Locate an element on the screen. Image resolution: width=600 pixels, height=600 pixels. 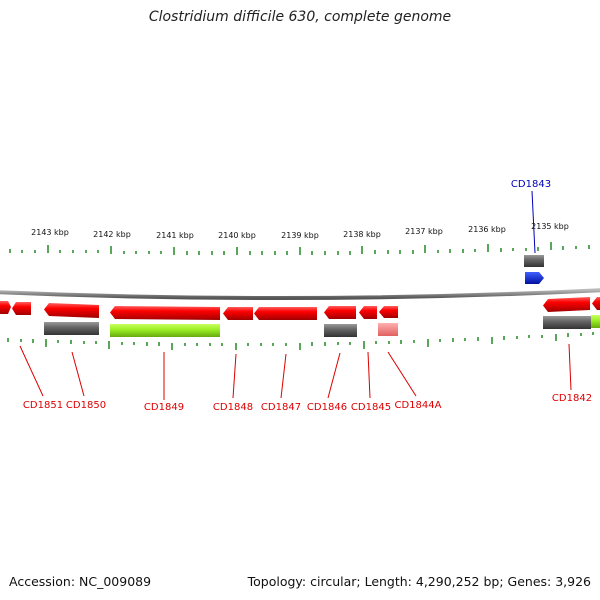
kbp-label: 2142 kbp is located at coordinates (112, 234).